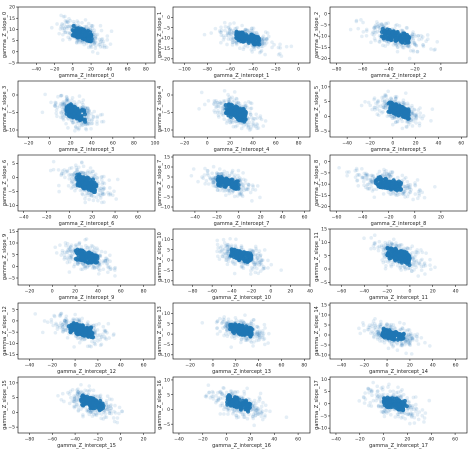  Describe the element at coordinates (167, 158) in the screenshot. I see `y-tick-label: 15` at that location.